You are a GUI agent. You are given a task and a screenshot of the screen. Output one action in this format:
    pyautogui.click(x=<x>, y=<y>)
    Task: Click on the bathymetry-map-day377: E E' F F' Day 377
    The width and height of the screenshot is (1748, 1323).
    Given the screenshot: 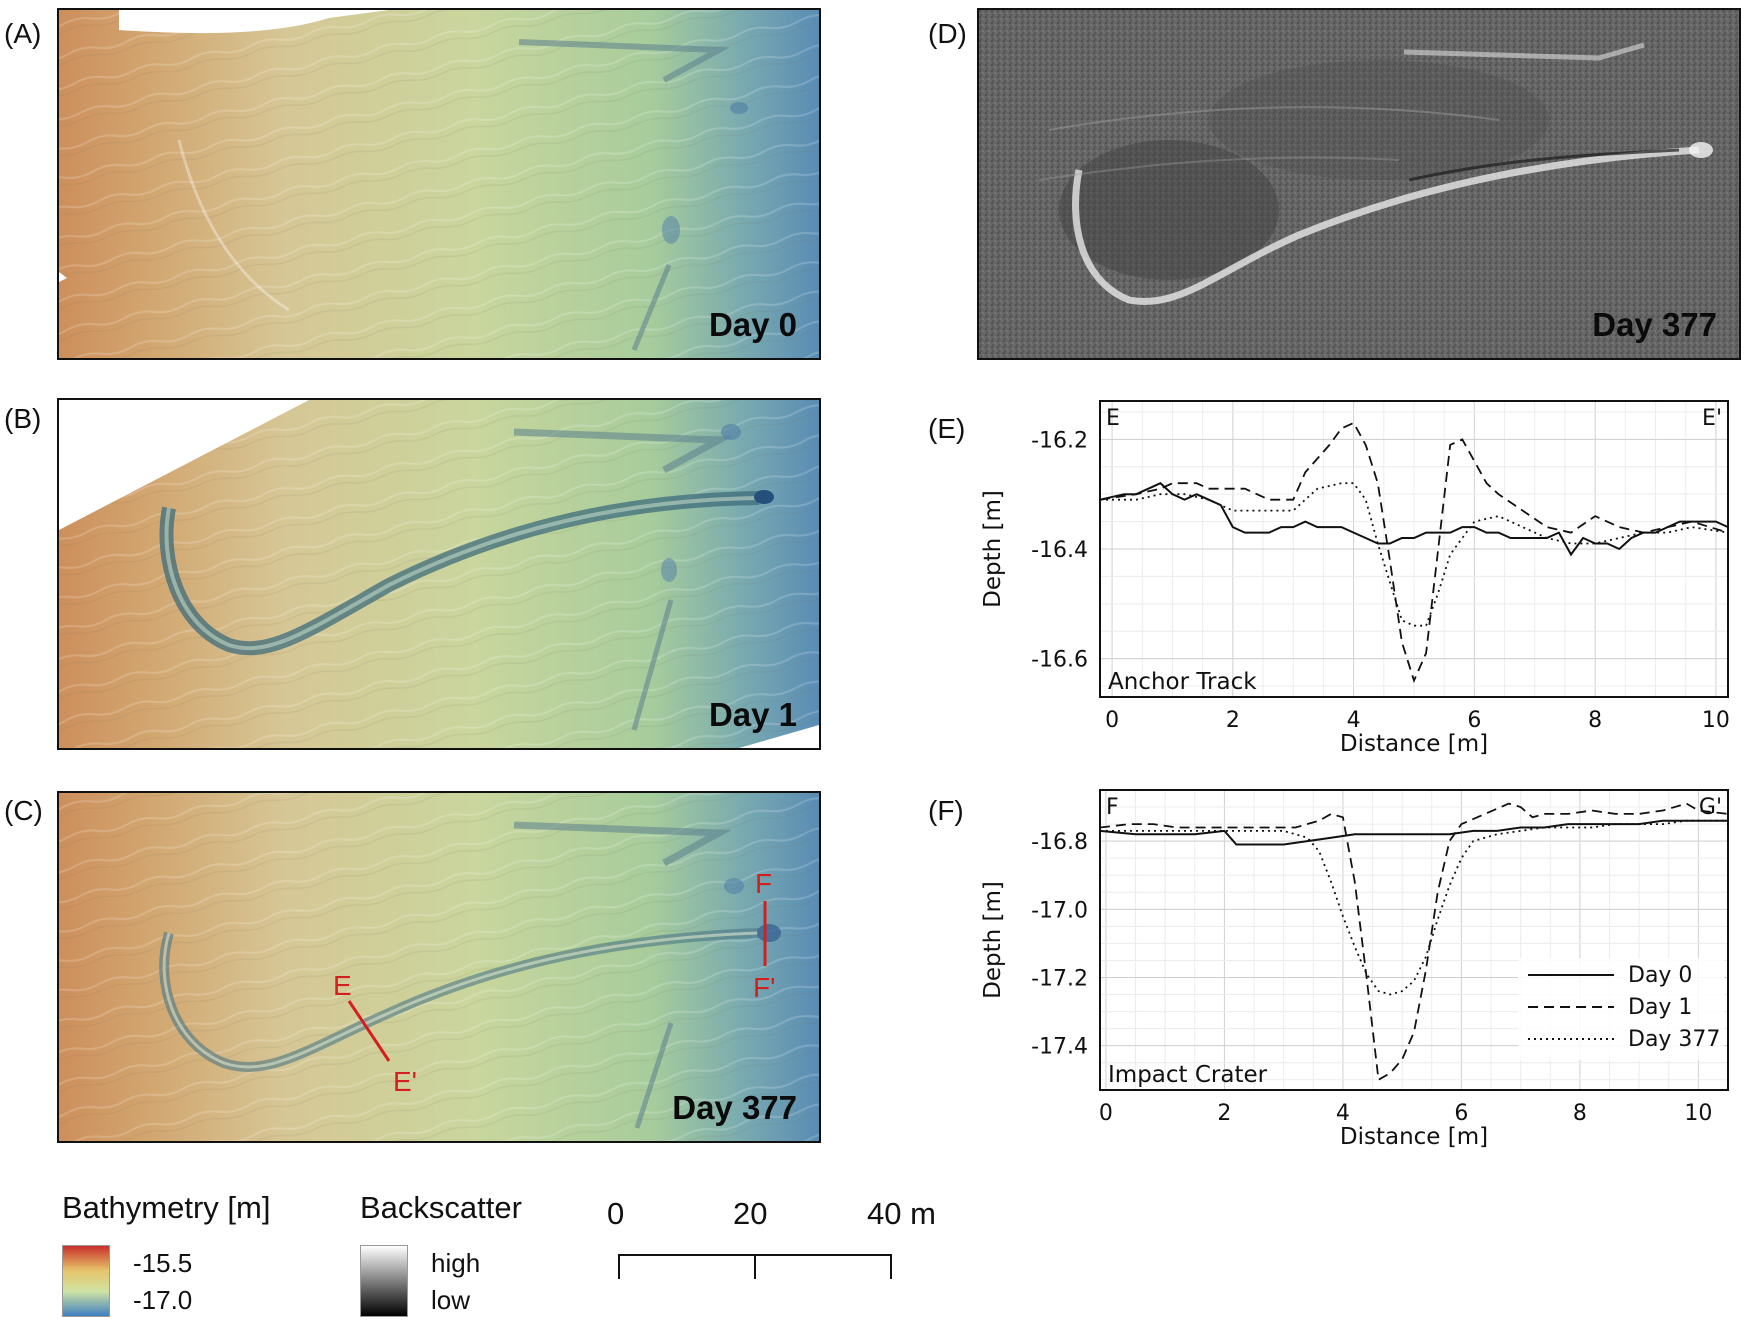 What is the action you would take?
    pyautogui.click(x=439, y=967)
    